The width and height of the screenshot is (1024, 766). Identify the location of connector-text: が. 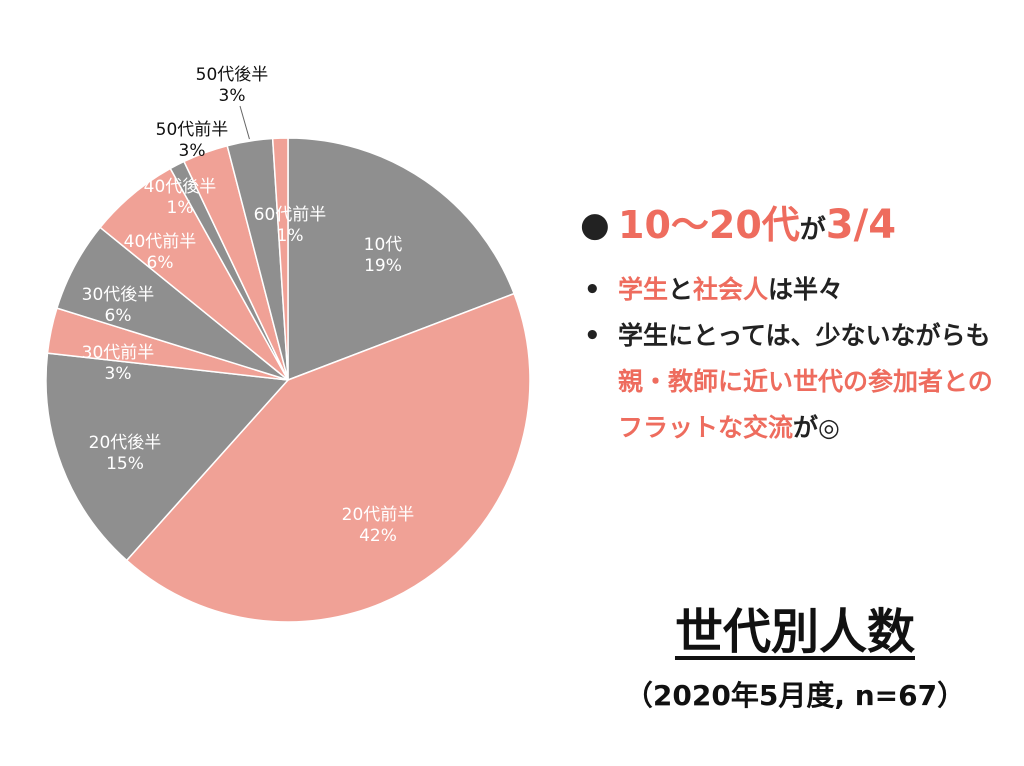
(812, 230).